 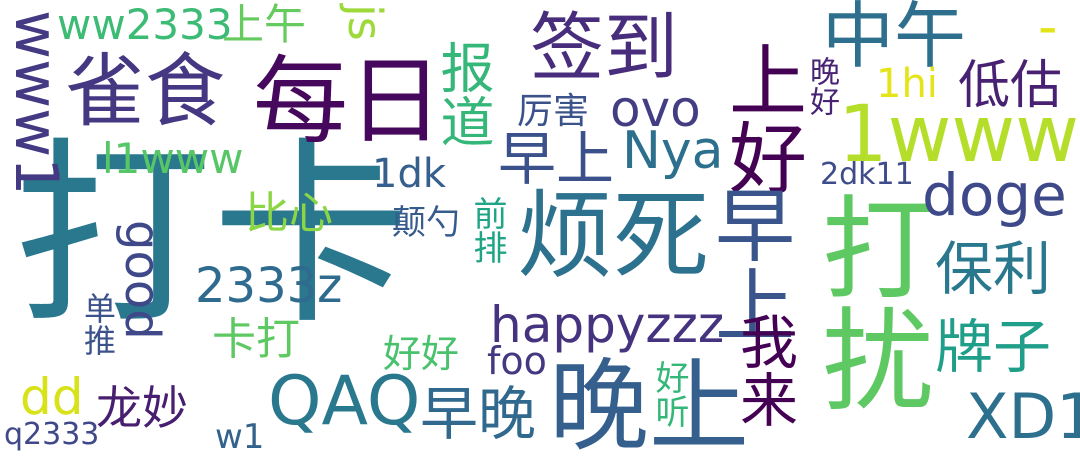 I want to click on word-happyzzz: happyzzz, so click(x=607, y=325).